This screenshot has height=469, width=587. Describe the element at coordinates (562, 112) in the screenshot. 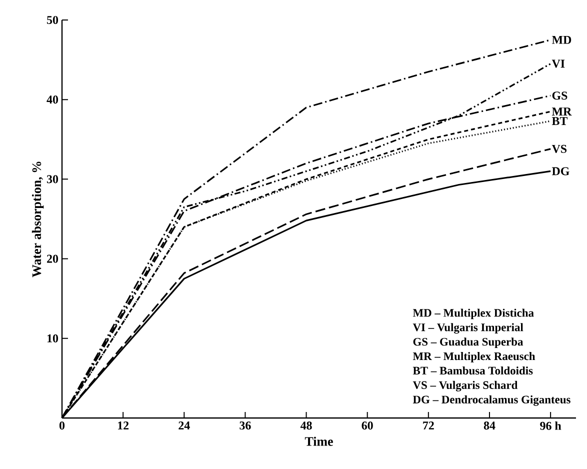

I see `series-label: MR` at that location.